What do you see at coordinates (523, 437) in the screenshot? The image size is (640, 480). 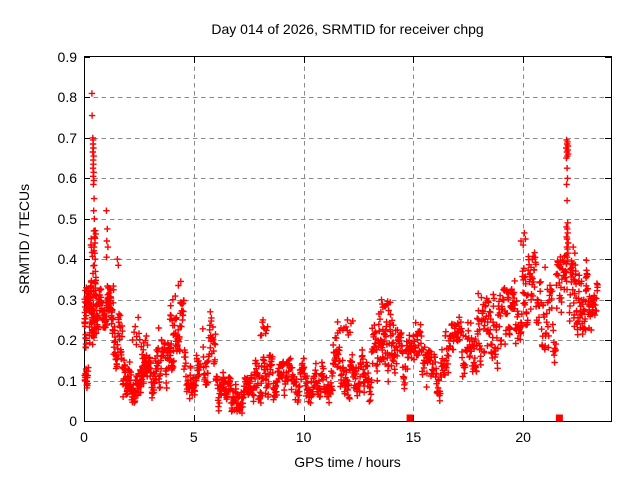 I see `x-tick-label: 20` at bounding box center [523, 437].